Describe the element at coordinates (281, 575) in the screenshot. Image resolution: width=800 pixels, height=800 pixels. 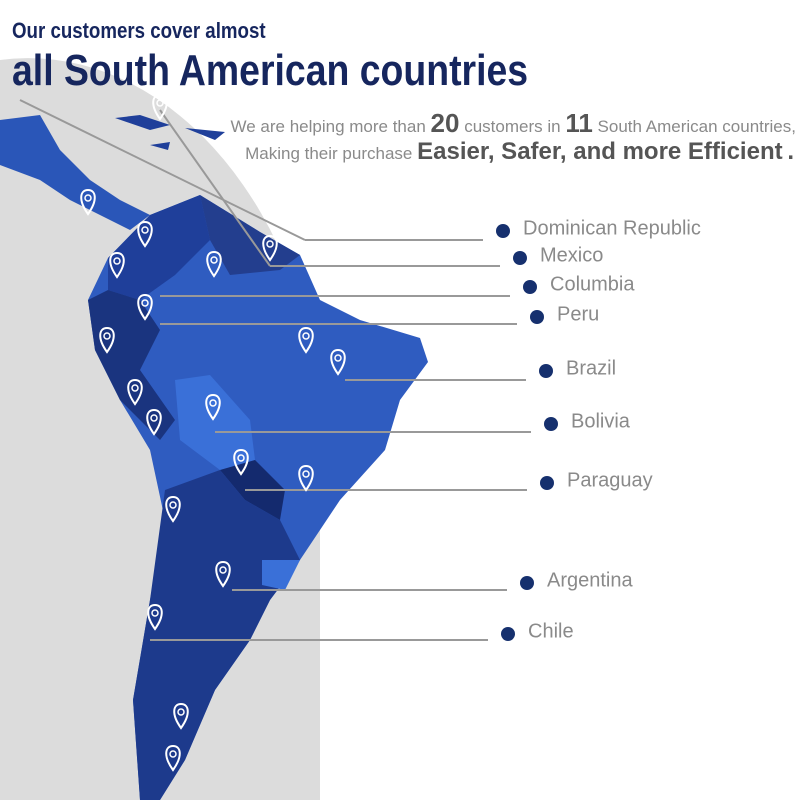
I see `uruguay-region` at that location.